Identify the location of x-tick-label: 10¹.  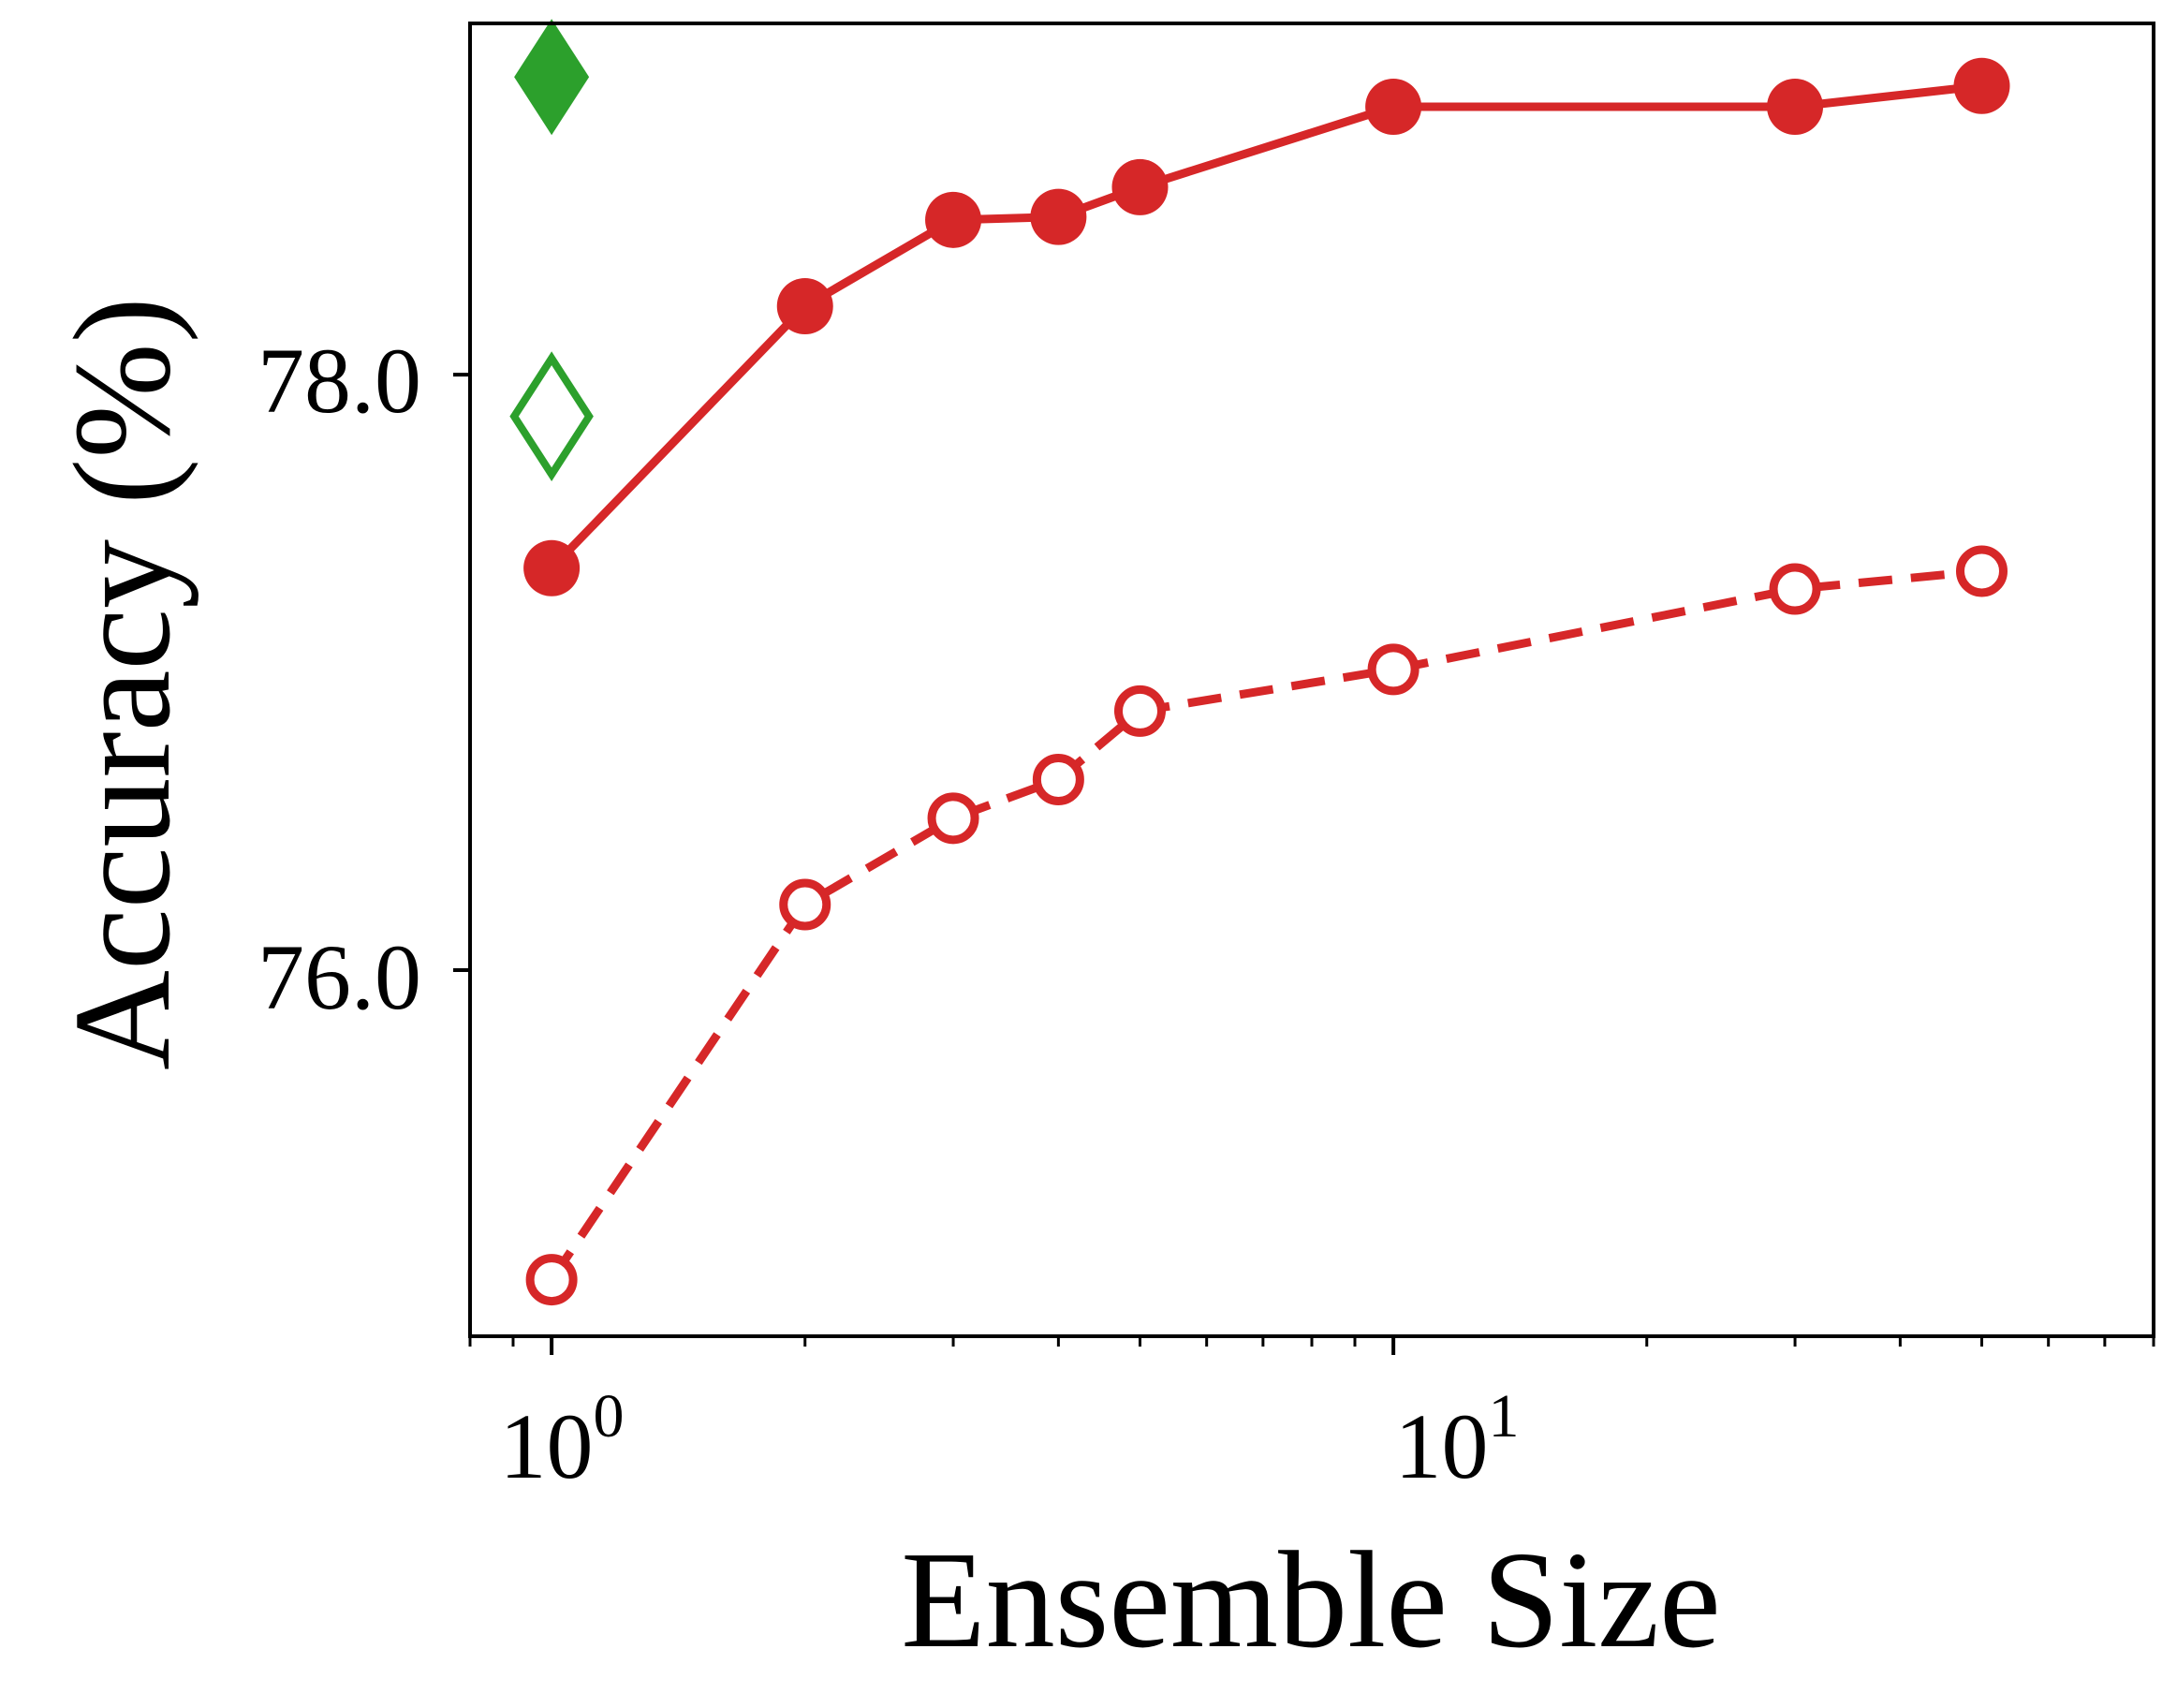
(1457, 1440).